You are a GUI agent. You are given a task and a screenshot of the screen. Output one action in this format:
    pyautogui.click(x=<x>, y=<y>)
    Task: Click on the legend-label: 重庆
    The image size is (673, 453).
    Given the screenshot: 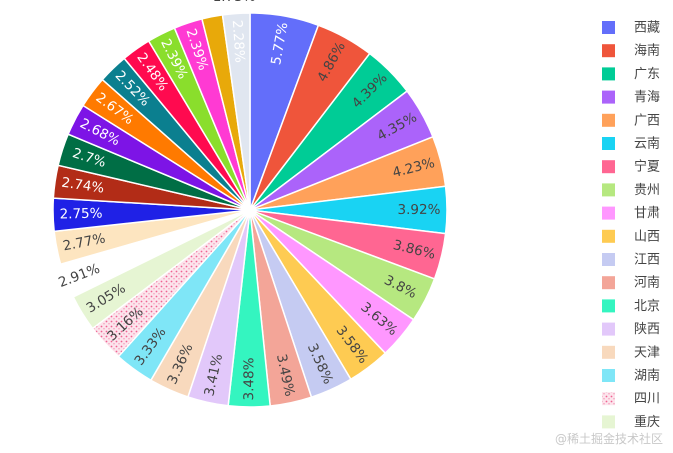 What is the action you would take?
    pyautogui.click(x=647, y=422)
    